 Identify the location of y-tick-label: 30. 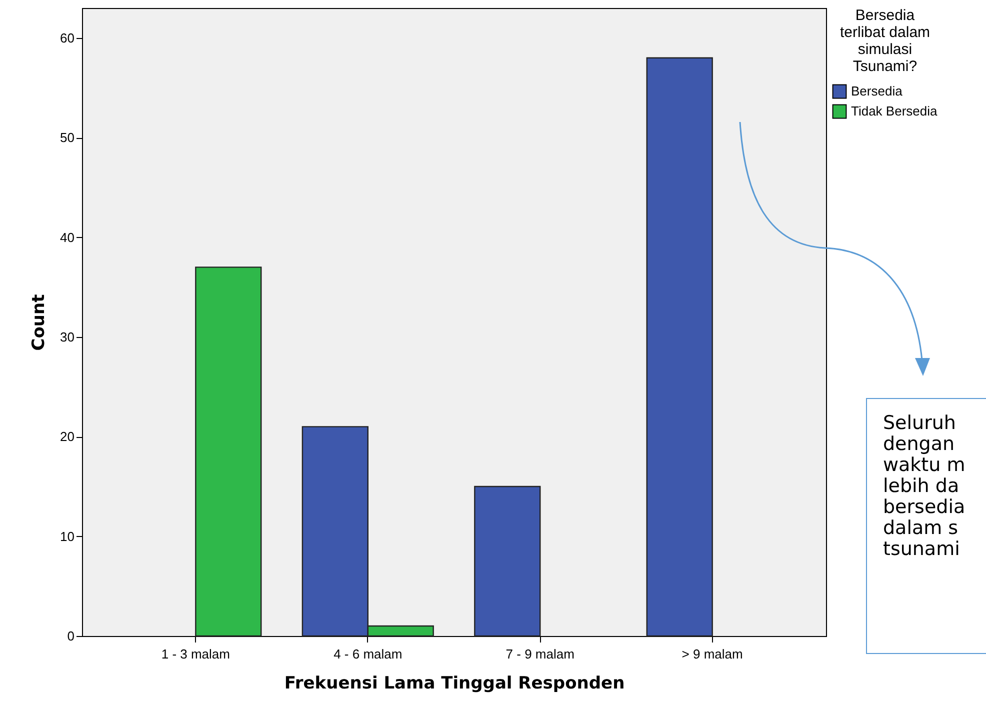
(67, 336).